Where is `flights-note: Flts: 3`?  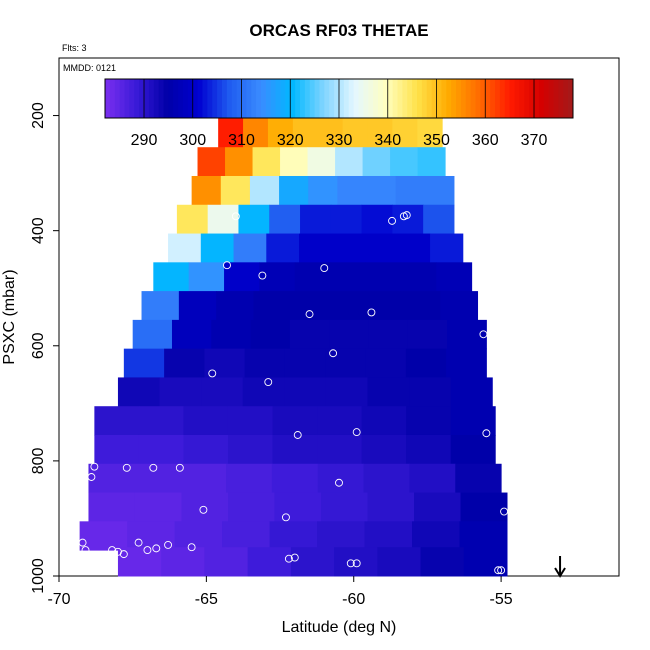
flights-note: Flts: 3 is located at coordinates (74, 48).